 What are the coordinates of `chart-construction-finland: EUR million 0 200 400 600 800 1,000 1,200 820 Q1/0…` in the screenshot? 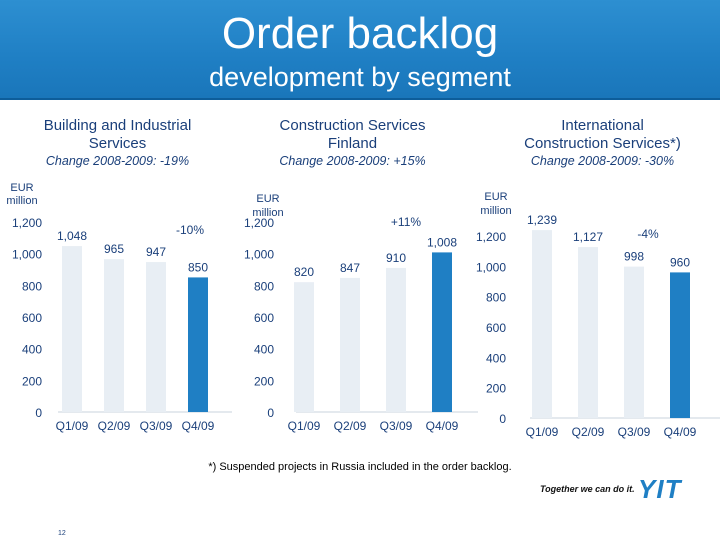 It's located at (361, 313).